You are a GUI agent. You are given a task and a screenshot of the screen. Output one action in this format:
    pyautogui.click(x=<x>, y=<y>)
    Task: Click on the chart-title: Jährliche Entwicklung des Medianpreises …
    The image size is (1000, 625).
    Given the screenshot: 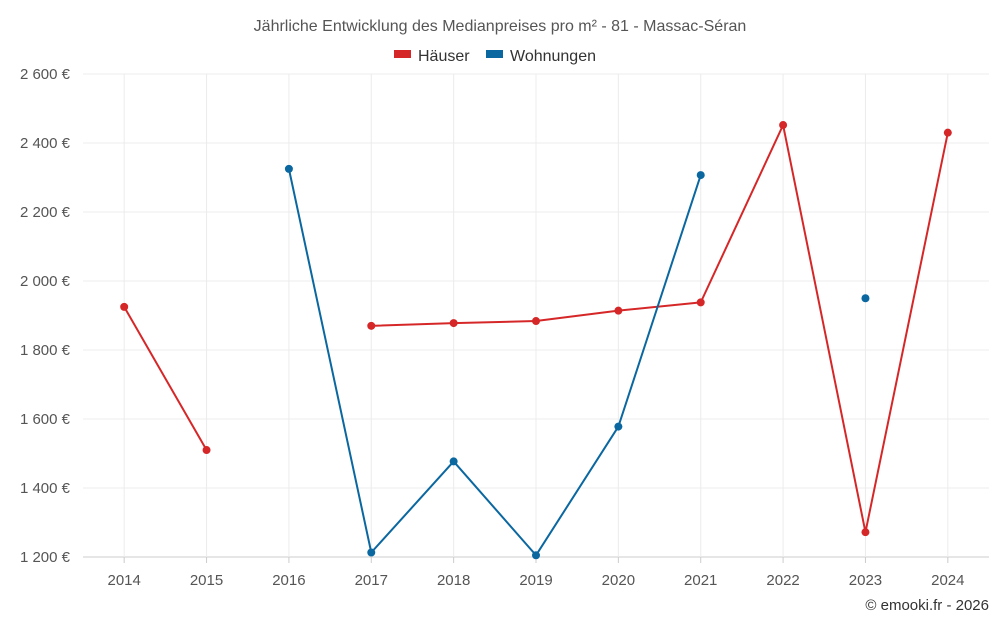 What is the action you would take?
    pyautogui.click(x=500, y=26)
    